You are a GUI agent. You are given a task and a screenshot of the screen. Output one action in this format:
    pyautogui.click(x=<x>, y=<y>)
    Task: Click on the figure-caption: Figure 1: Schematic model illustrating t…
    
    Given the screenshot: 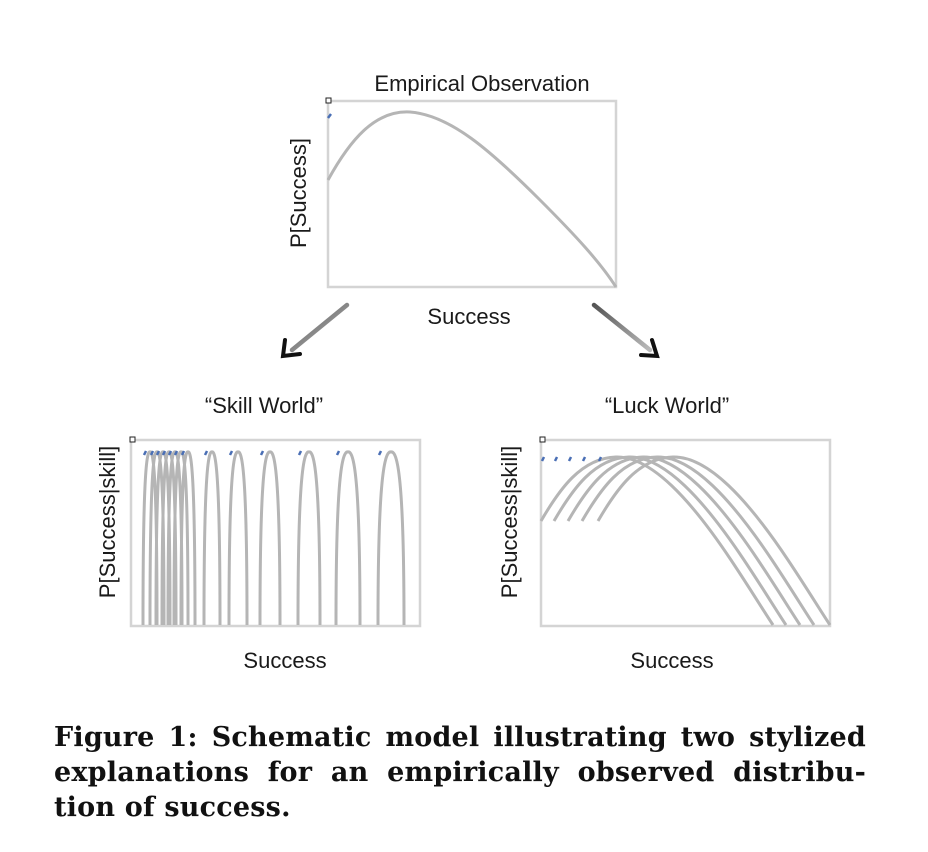 What is the action you would take?
    pyautogui.click(x=460, y=772)
    